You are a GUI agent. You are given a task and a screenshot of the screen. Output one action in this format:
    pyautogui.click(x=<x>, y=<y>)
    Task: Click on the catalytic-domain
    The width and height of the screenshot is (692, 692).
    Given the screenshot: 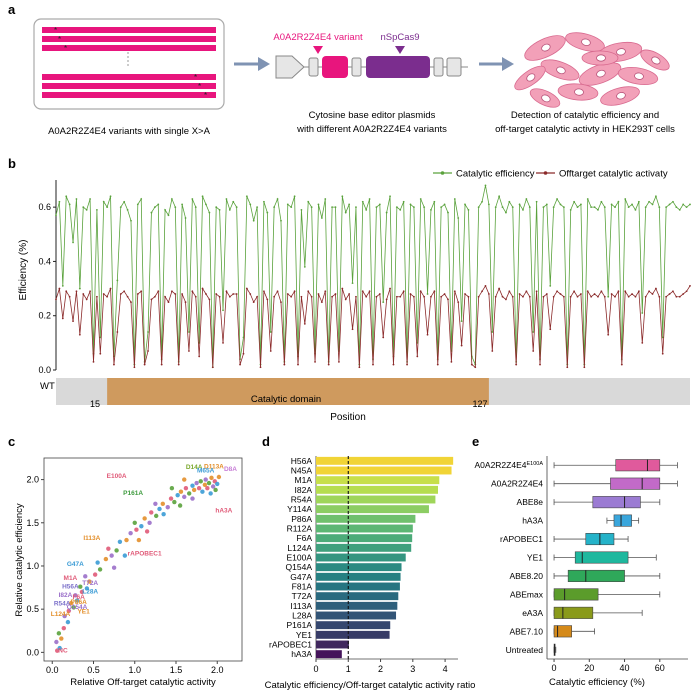 What is the action you would take?
    pyautogui.click(x=298, y=391)
    